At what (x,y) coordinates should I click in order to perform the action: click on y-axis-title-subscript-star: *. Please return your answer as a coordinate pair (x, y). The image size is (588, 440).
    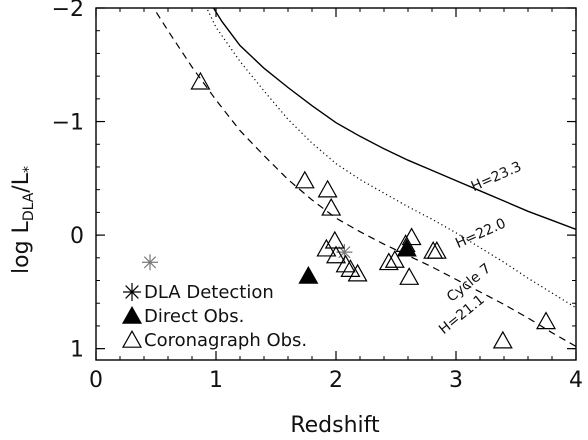
    Looking at the image, I should click on (29, 169).